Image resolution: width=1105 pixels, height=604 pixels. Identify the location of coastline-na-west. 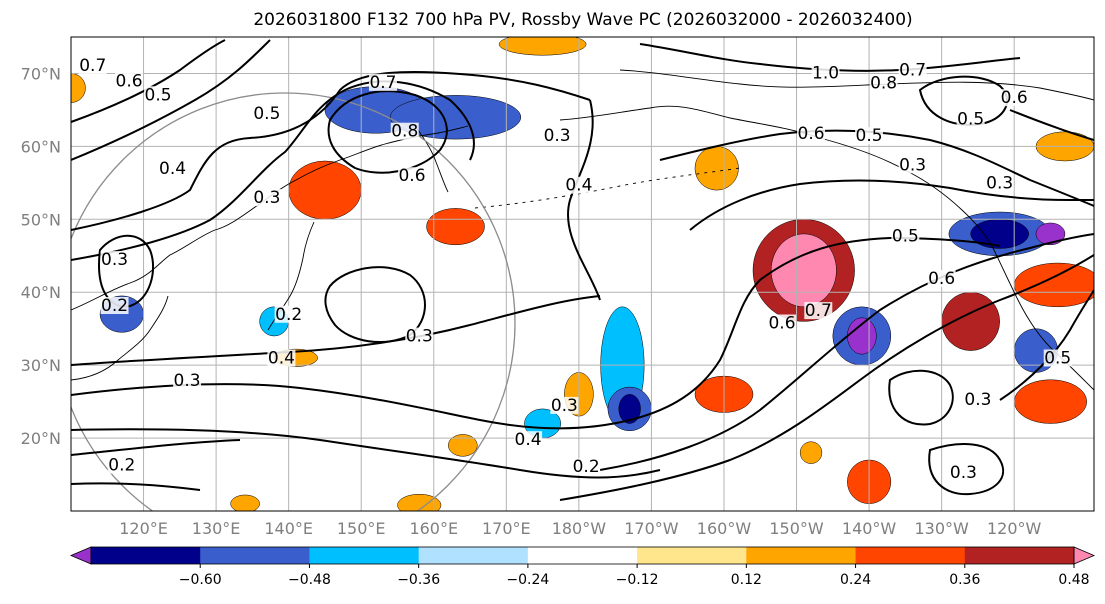
(1042, 318).